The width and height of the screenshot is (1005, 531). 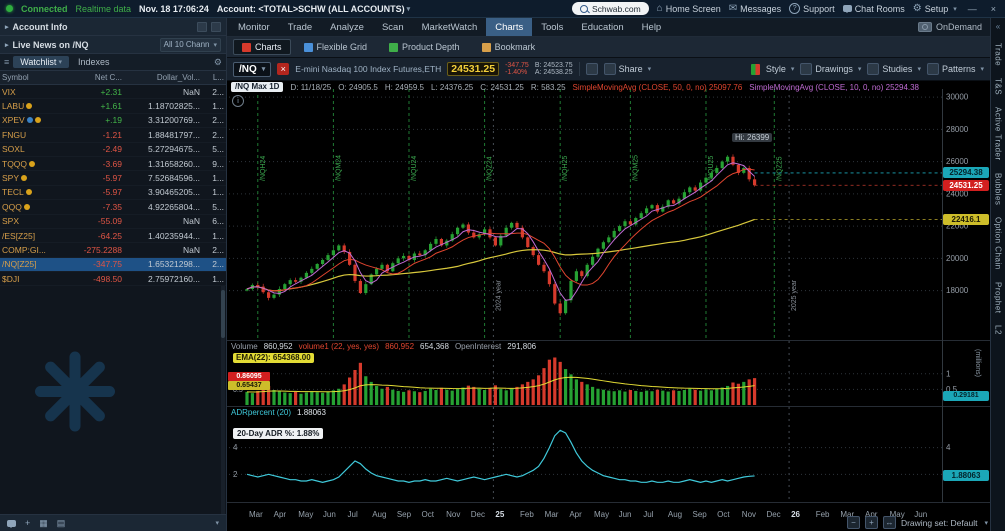 What do you see at coordinates (424, 47) in the screenshot?
I see `subtab-product-depth: Product Depth` at bounding box center [424, 47].